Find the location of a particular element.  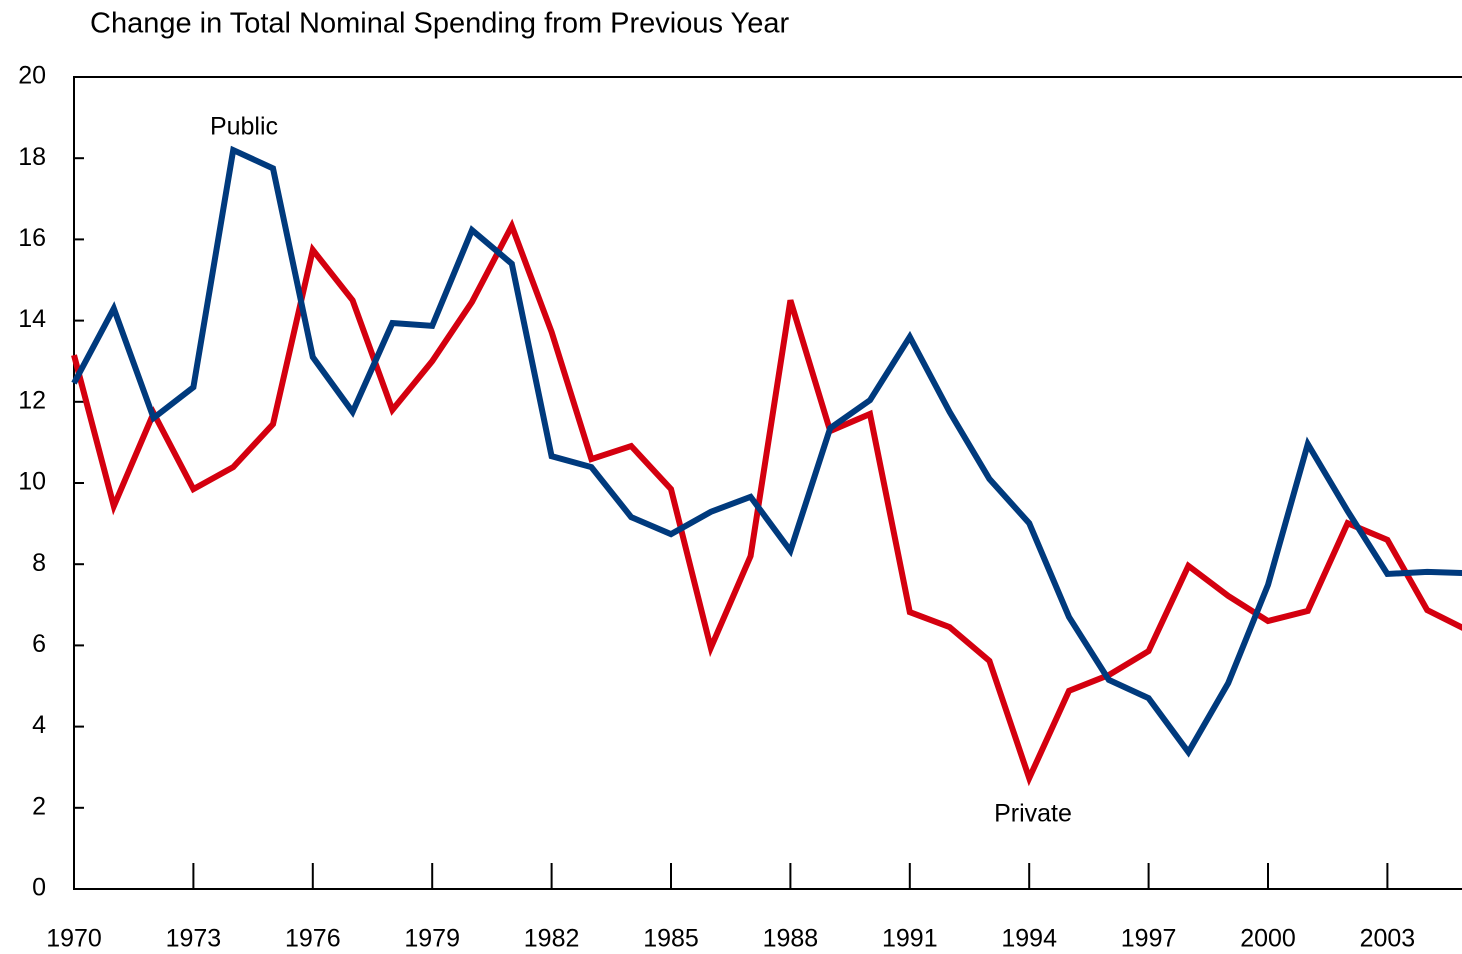

x-tick-label: 2000 is located at coordinates (1268, 939).